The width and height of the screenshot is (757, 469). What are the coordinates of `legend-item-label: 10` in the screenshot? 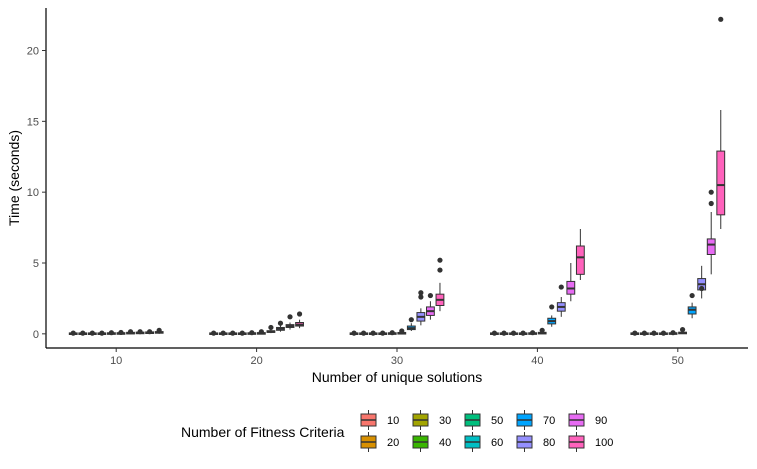 It's located at (393, 421).